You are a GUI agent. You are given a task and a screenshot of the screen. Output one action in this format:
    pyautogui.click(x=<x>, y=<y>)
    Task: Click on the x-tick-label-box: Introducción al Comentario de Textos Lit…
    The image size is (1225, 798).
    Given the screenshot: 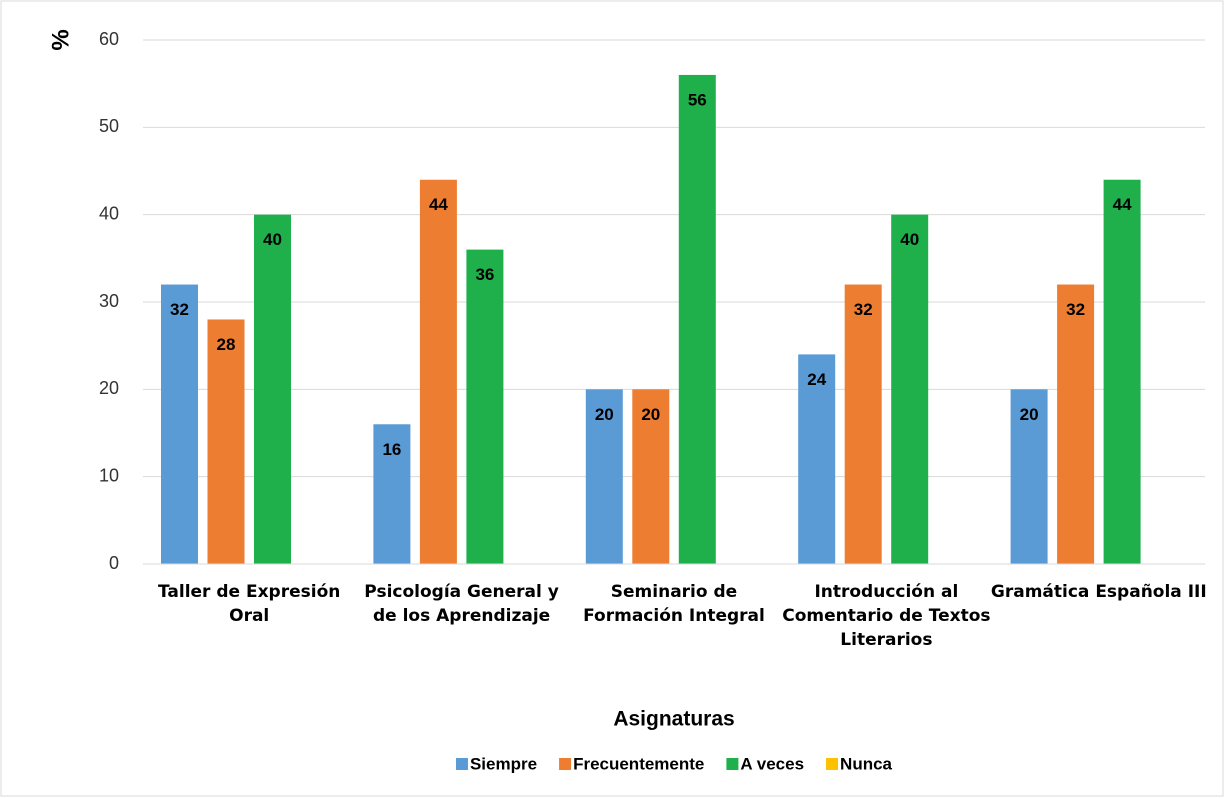 What is the action you would take?
    pyautogui.click(x=886, y=616)
    